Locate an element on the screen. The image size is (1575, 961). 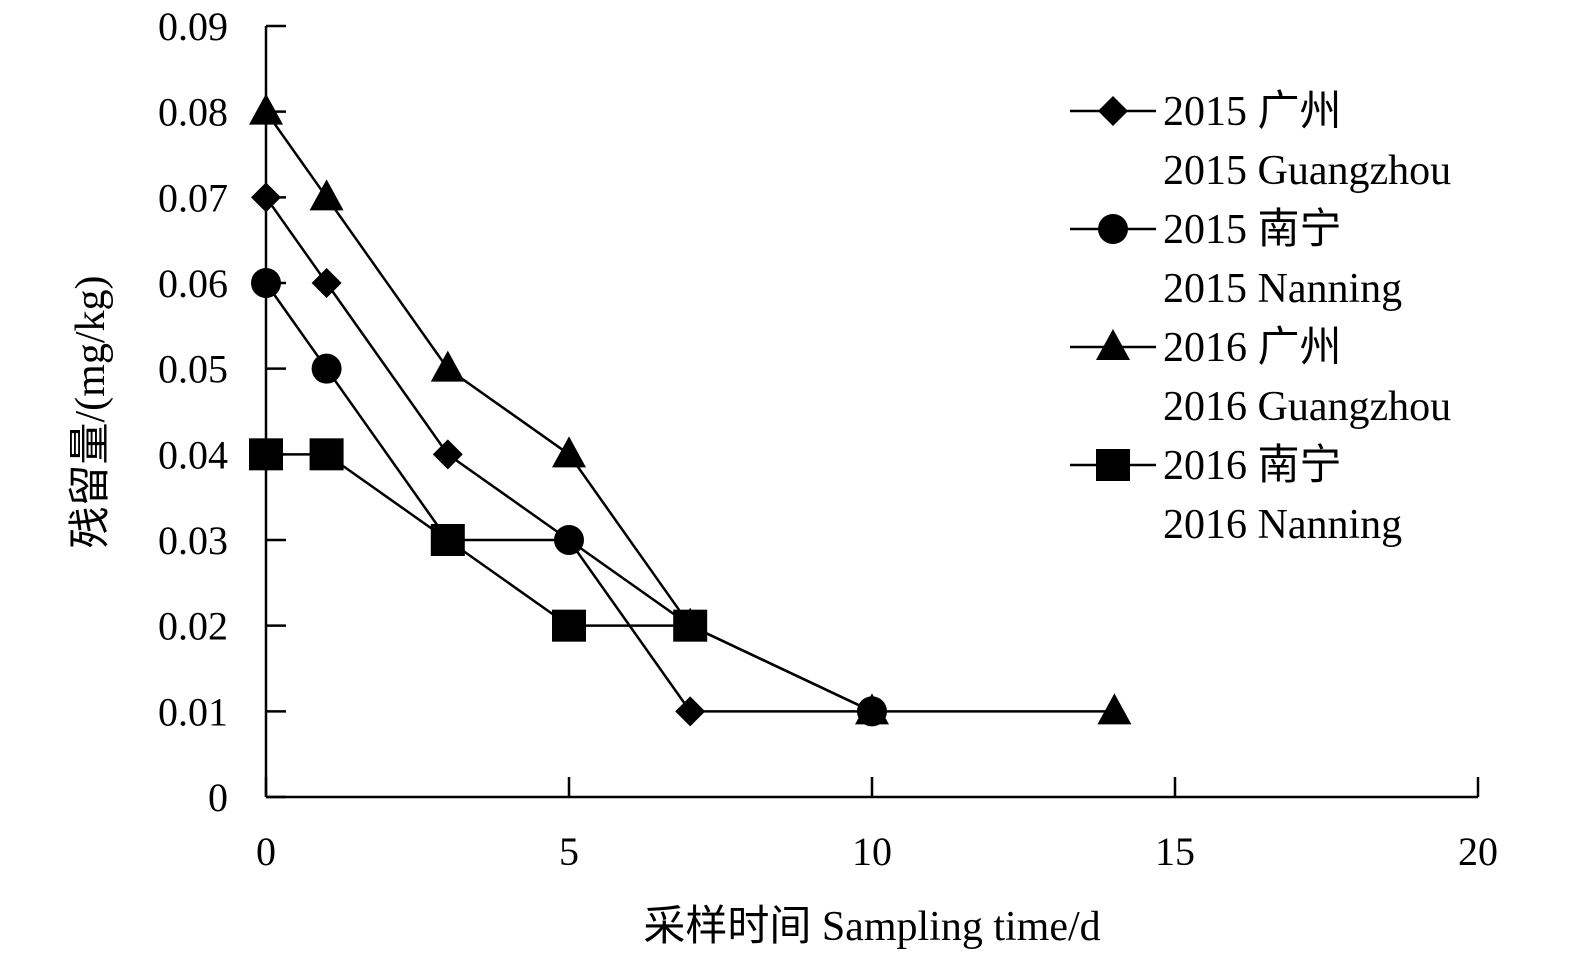
y-tick-label: 0 is located at coordinates (218, 797).